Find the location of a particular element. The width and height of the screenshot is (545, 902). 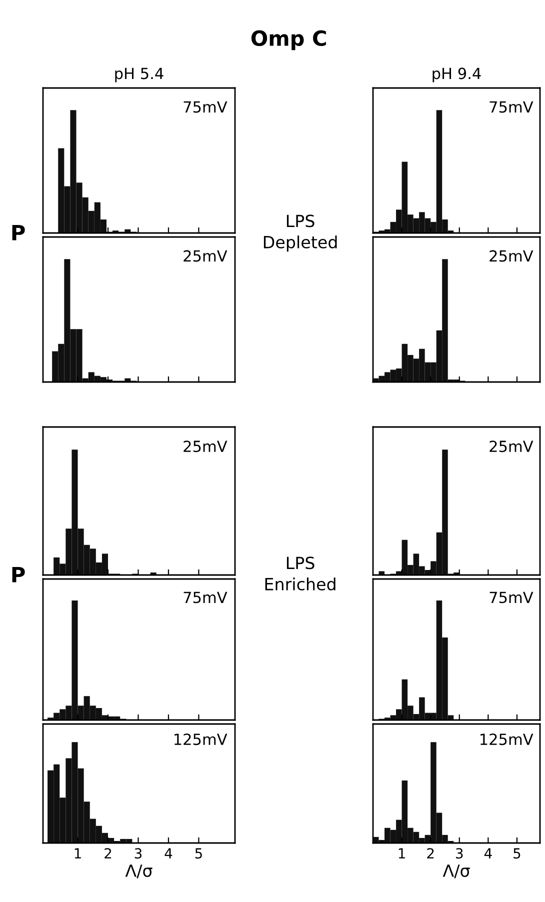

chart-subtitle: pH 9.4 is located at coordinates (456, 75).